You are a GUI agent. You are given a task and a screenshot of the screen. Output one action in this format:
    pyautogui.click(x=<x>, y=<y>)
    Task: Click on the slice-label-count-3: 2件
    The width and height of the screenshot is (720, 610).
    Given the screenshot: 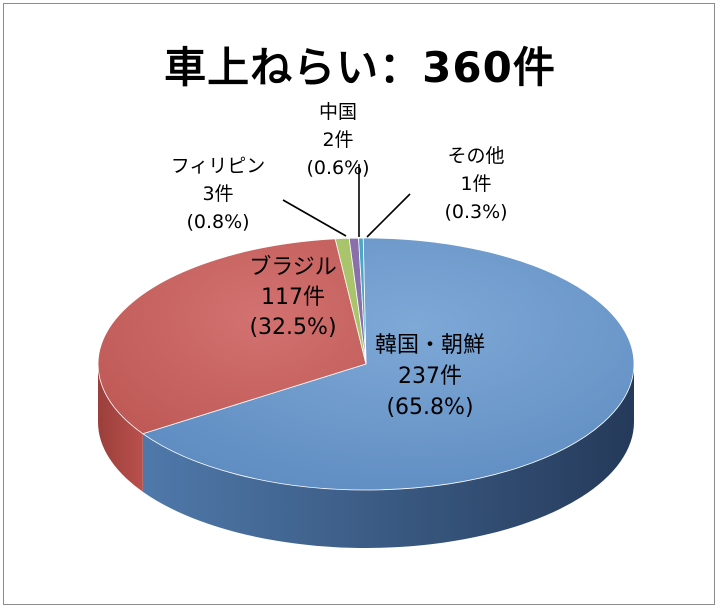 What is the action you would take?
    pyautogui.click(x=337, y=140)
    